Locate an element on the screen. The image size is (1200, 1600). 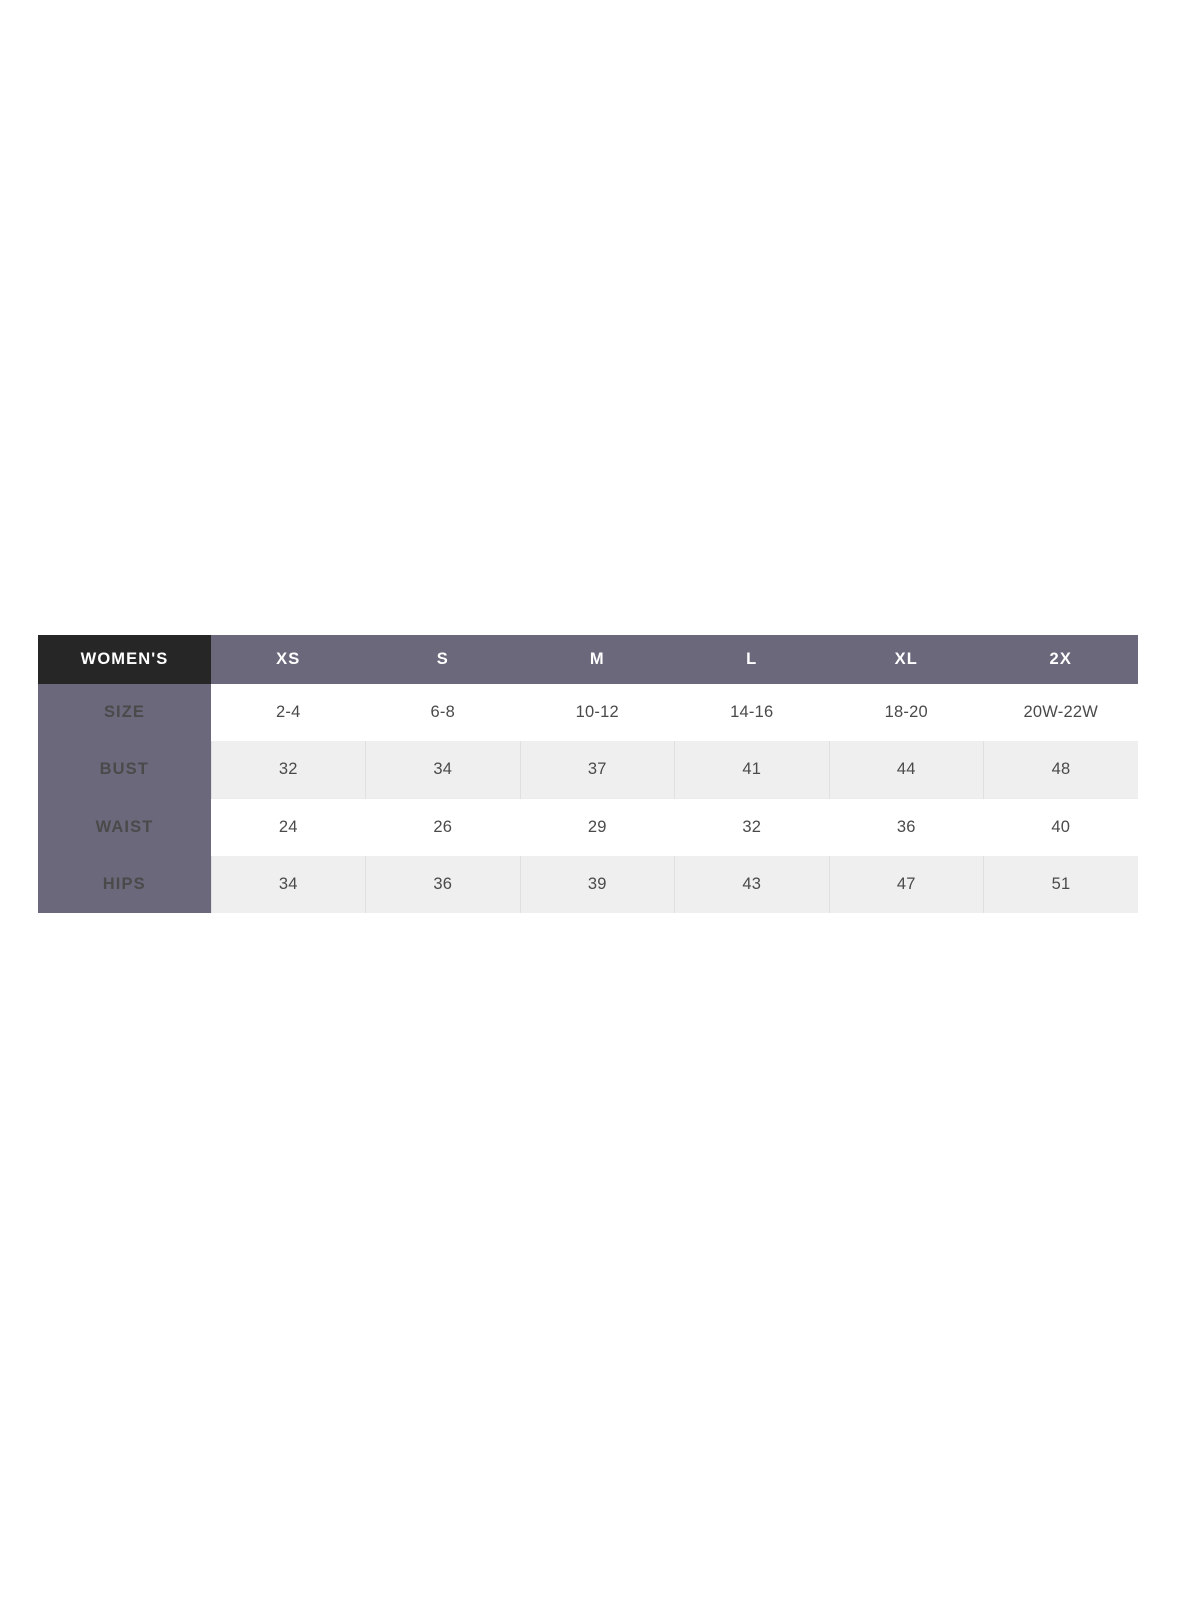
cell-hips-m: 39 is located at coordinates (597, 884).